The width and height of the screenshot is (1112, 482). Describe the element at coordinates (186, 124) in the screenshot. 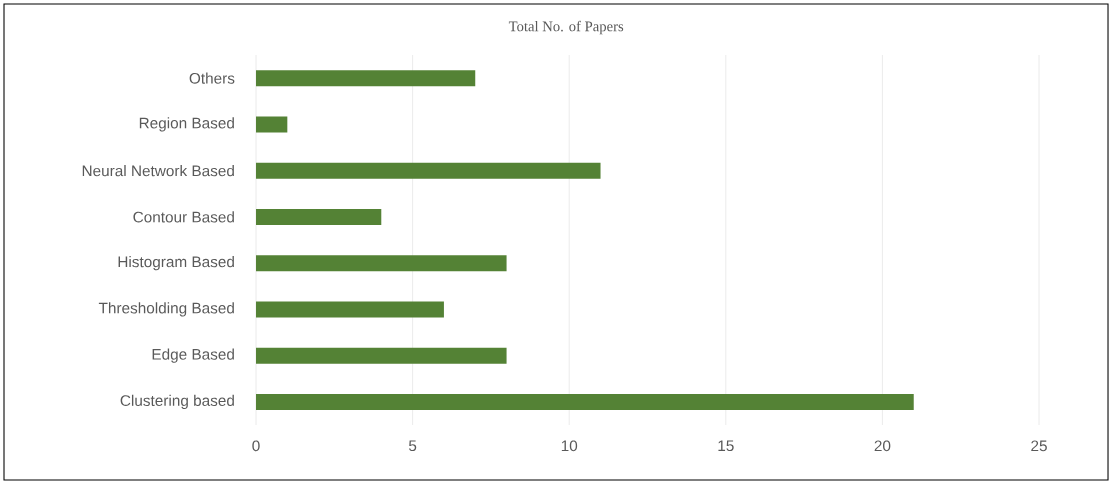

I see `y-tick-label: Region Based` at that location.